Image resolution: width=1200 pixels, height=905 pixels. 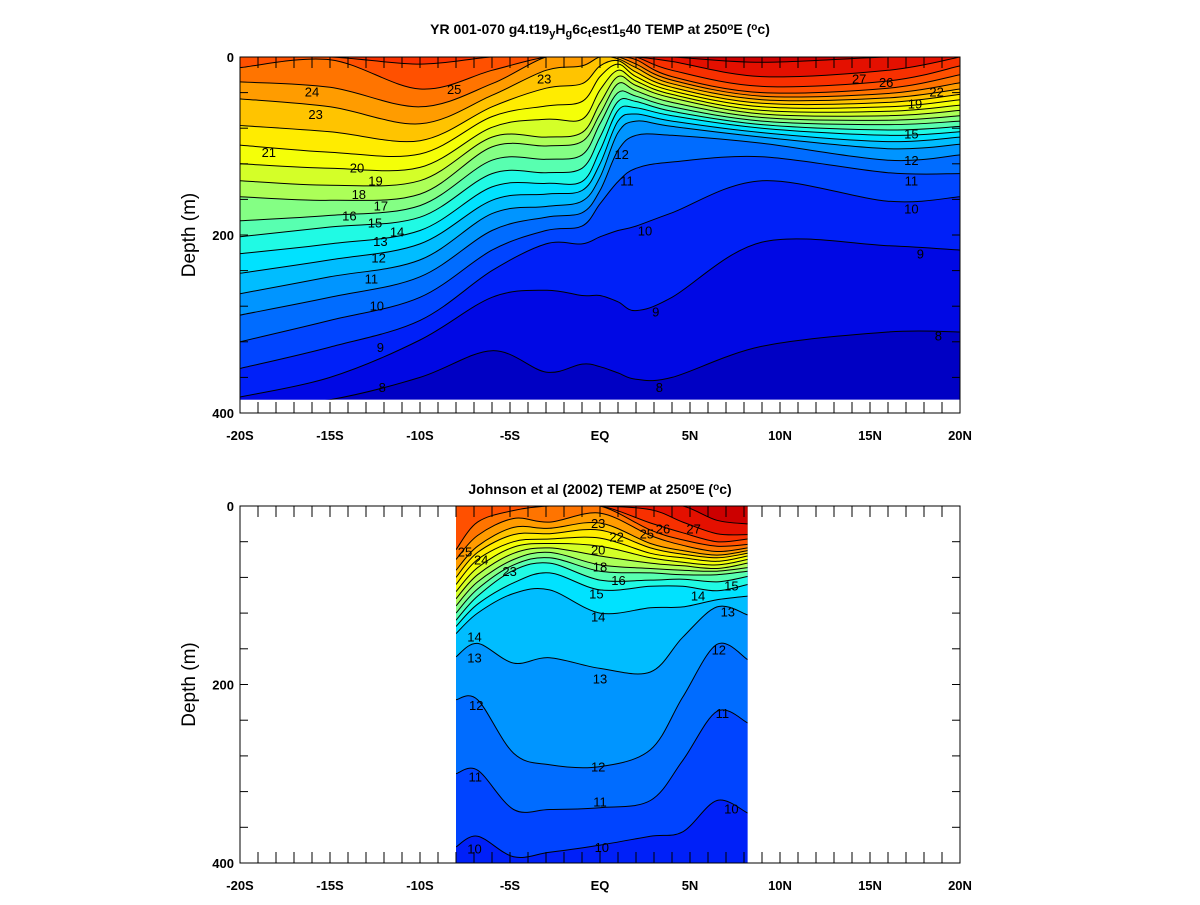 What do you see at coordinates (605, 29) in the screenshot?
I see `title-segment: est1` at bounding box center [605, 29].